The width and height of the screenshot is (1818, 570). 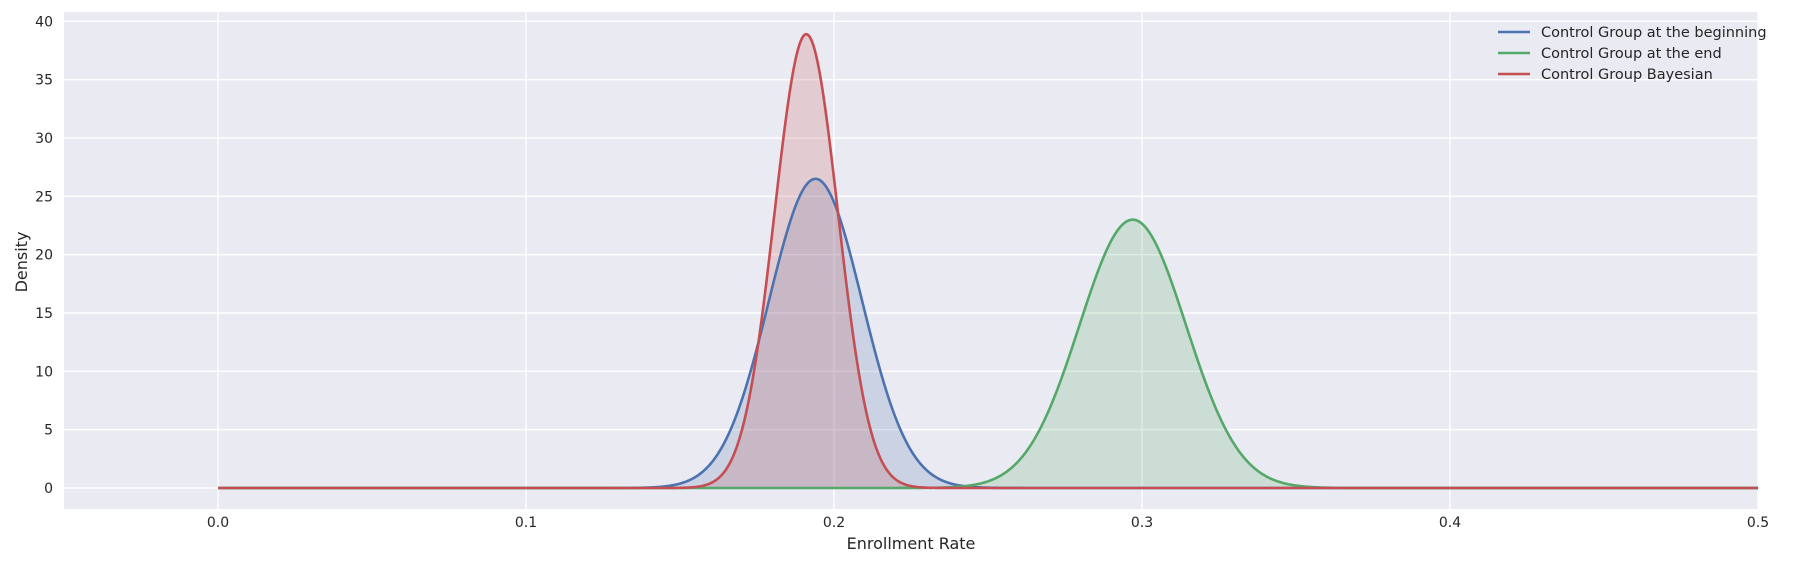 I want to click on y-tick-label: 0, so click(x=48, y=489).